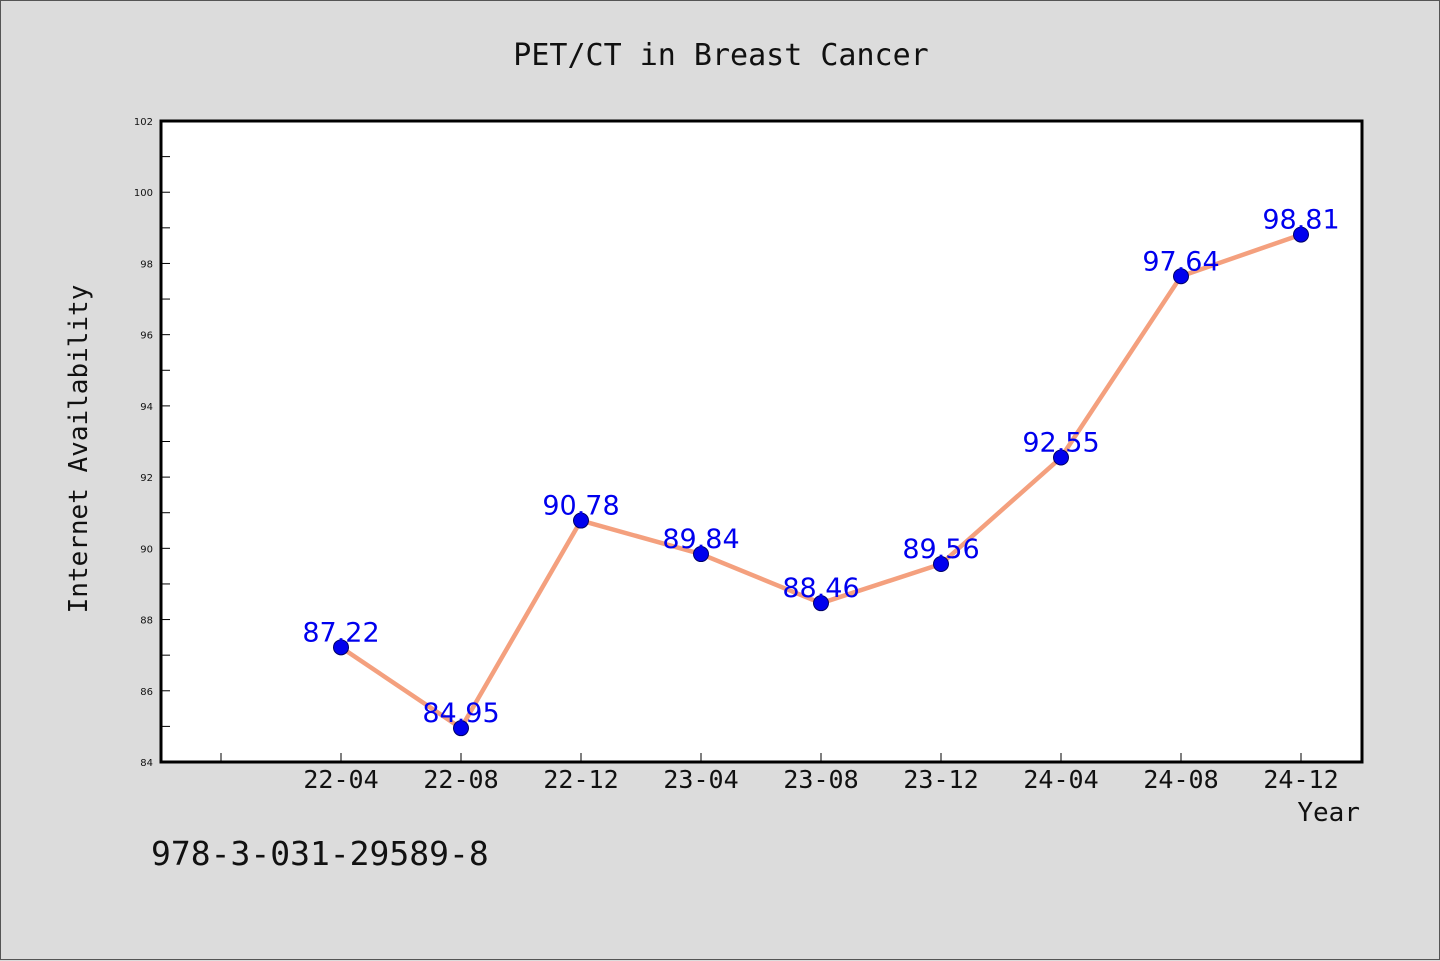  I want to click on x-axis-label: Year, so click(1328, 813).